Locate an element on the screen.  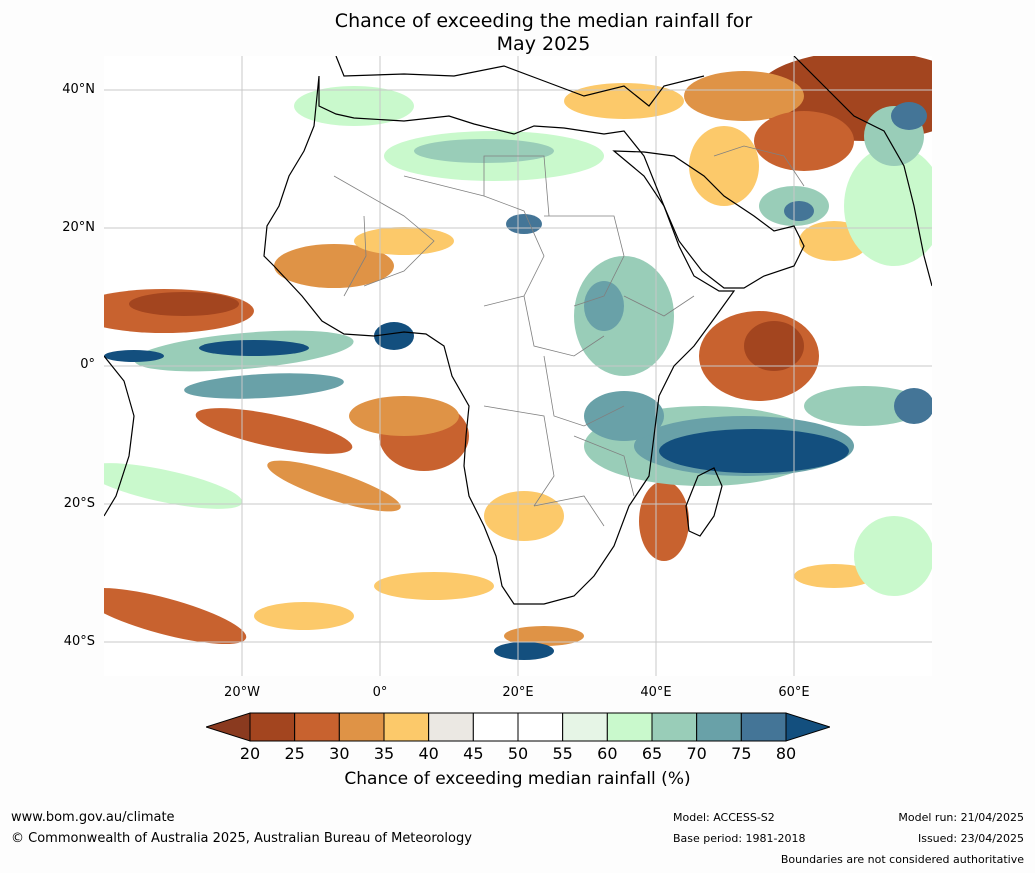
colorbar is located at coordinates (518, 727).